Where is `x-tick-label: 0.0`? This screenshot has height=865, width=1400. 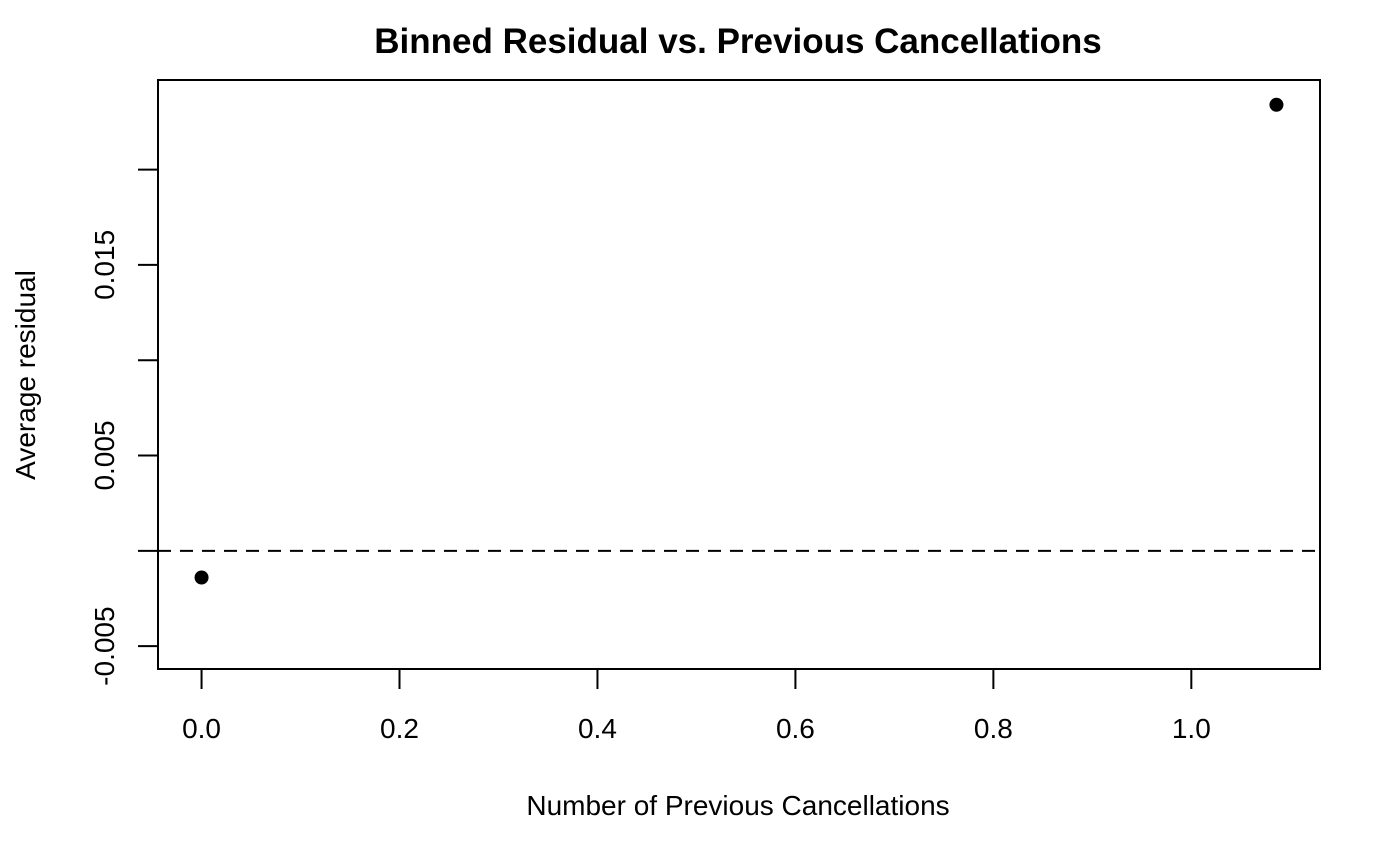
x-tick-label: 0.0 is located at coordinates (201, 728).